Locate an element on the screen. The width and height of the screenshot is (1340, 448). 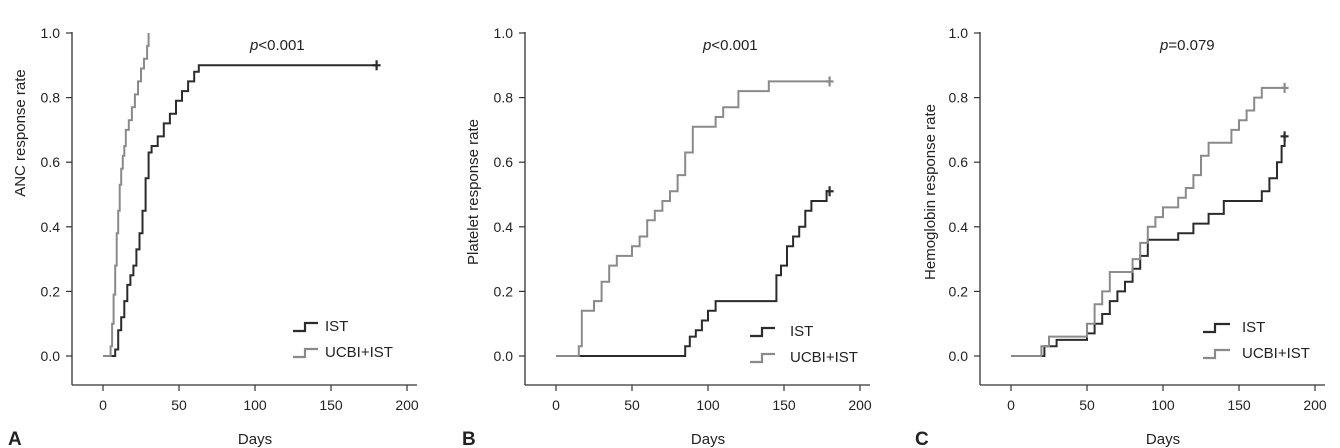
panel-label: C is located at coordinates (922, 438).